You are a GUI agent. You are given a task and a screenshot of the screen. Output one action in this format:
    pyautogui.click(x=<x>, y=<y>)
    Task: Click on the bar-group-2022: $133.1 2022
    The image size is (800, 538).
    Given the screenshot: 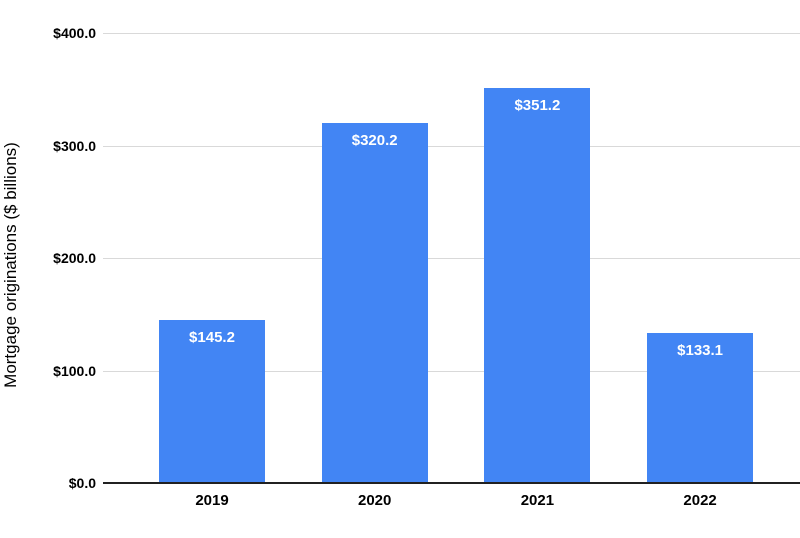 What is the action you would take?
    pyautogui.click(x=700, y=271)
    